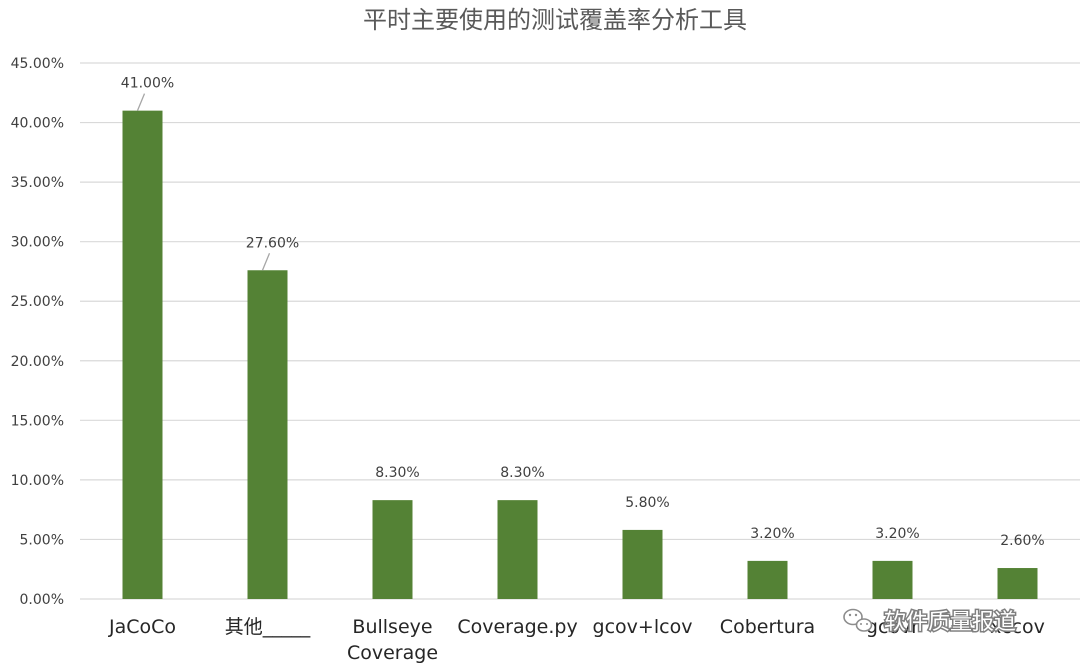 The image size is (1080, 667). I want to click on x-tick-label: Cobertura, so click(767, 627).